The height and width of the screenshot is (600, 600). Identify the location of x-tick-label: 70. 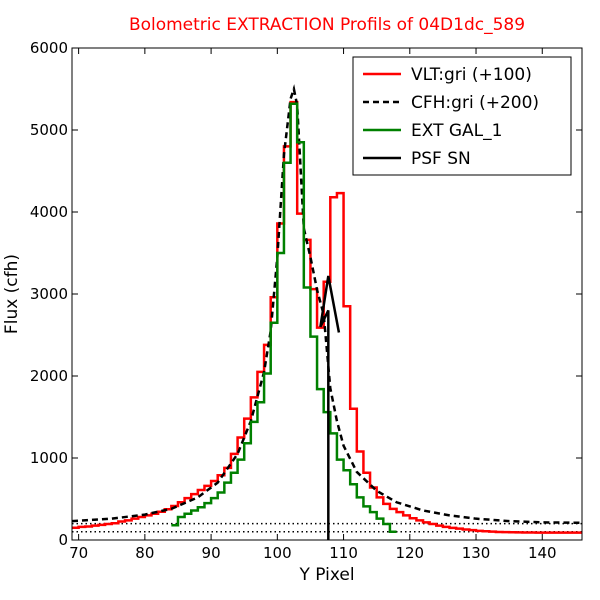
(78, 553).